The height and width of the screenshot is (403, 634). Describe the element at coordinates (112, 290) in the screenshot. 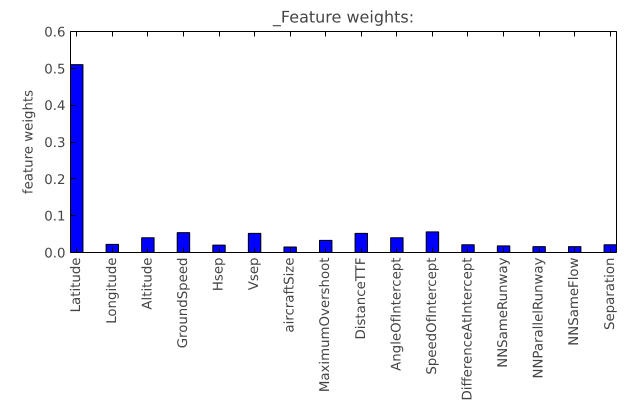

I see `x-tick-label: Longitude` at that location.